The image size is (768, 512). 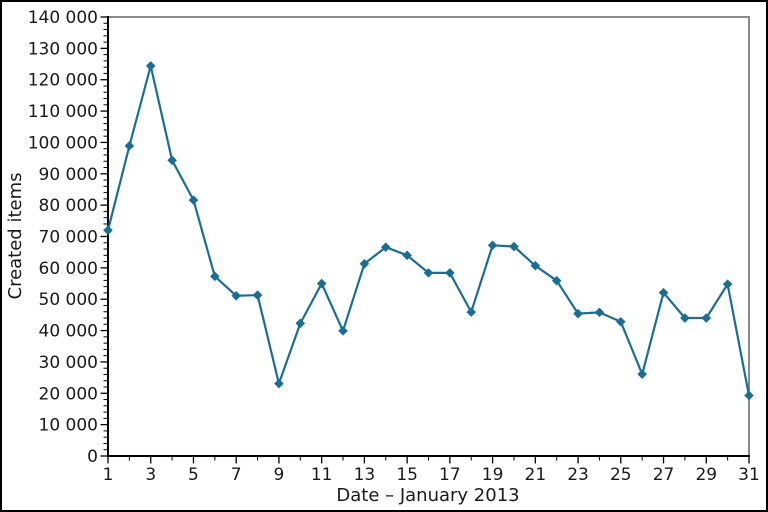 I want to click on x-tick-label: 5, so click(x=193, y=475).